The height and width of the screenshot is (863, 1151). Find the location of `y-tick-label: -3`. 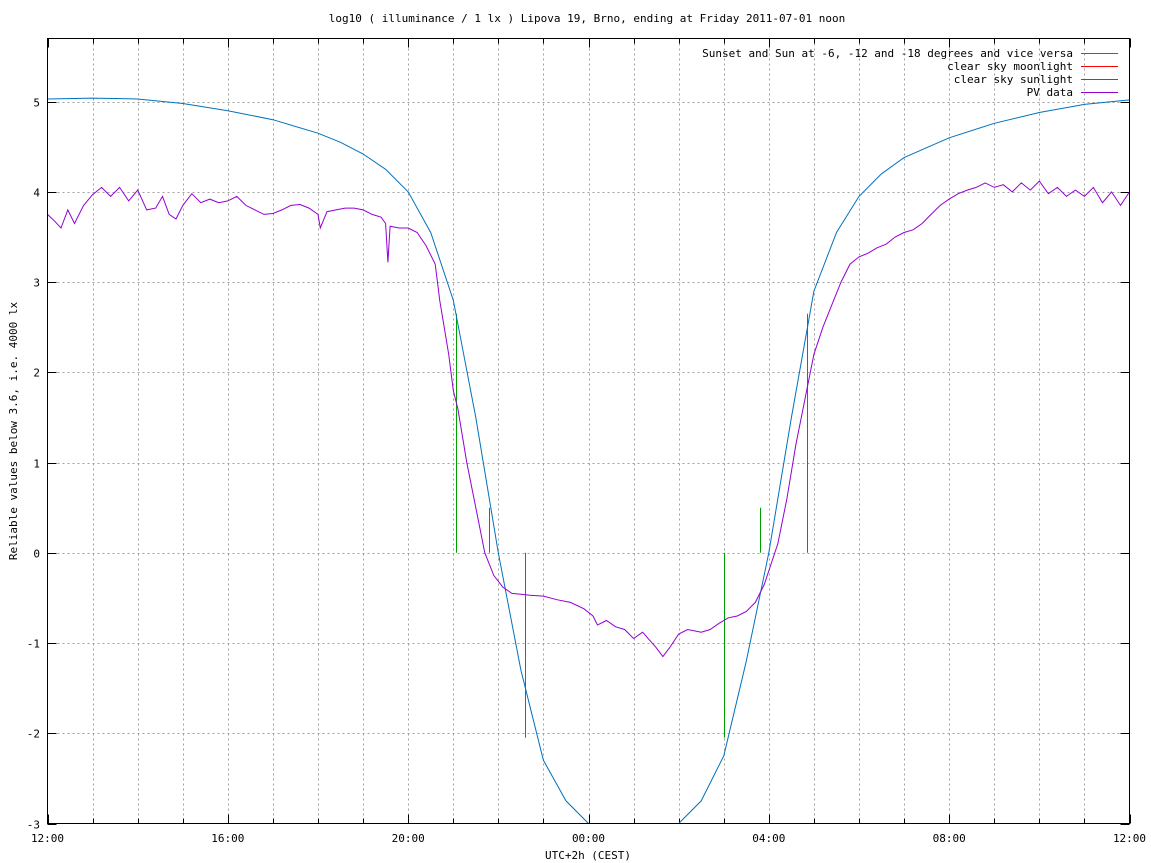

y-tick-label: -3 is located at coordinates (33, 825).